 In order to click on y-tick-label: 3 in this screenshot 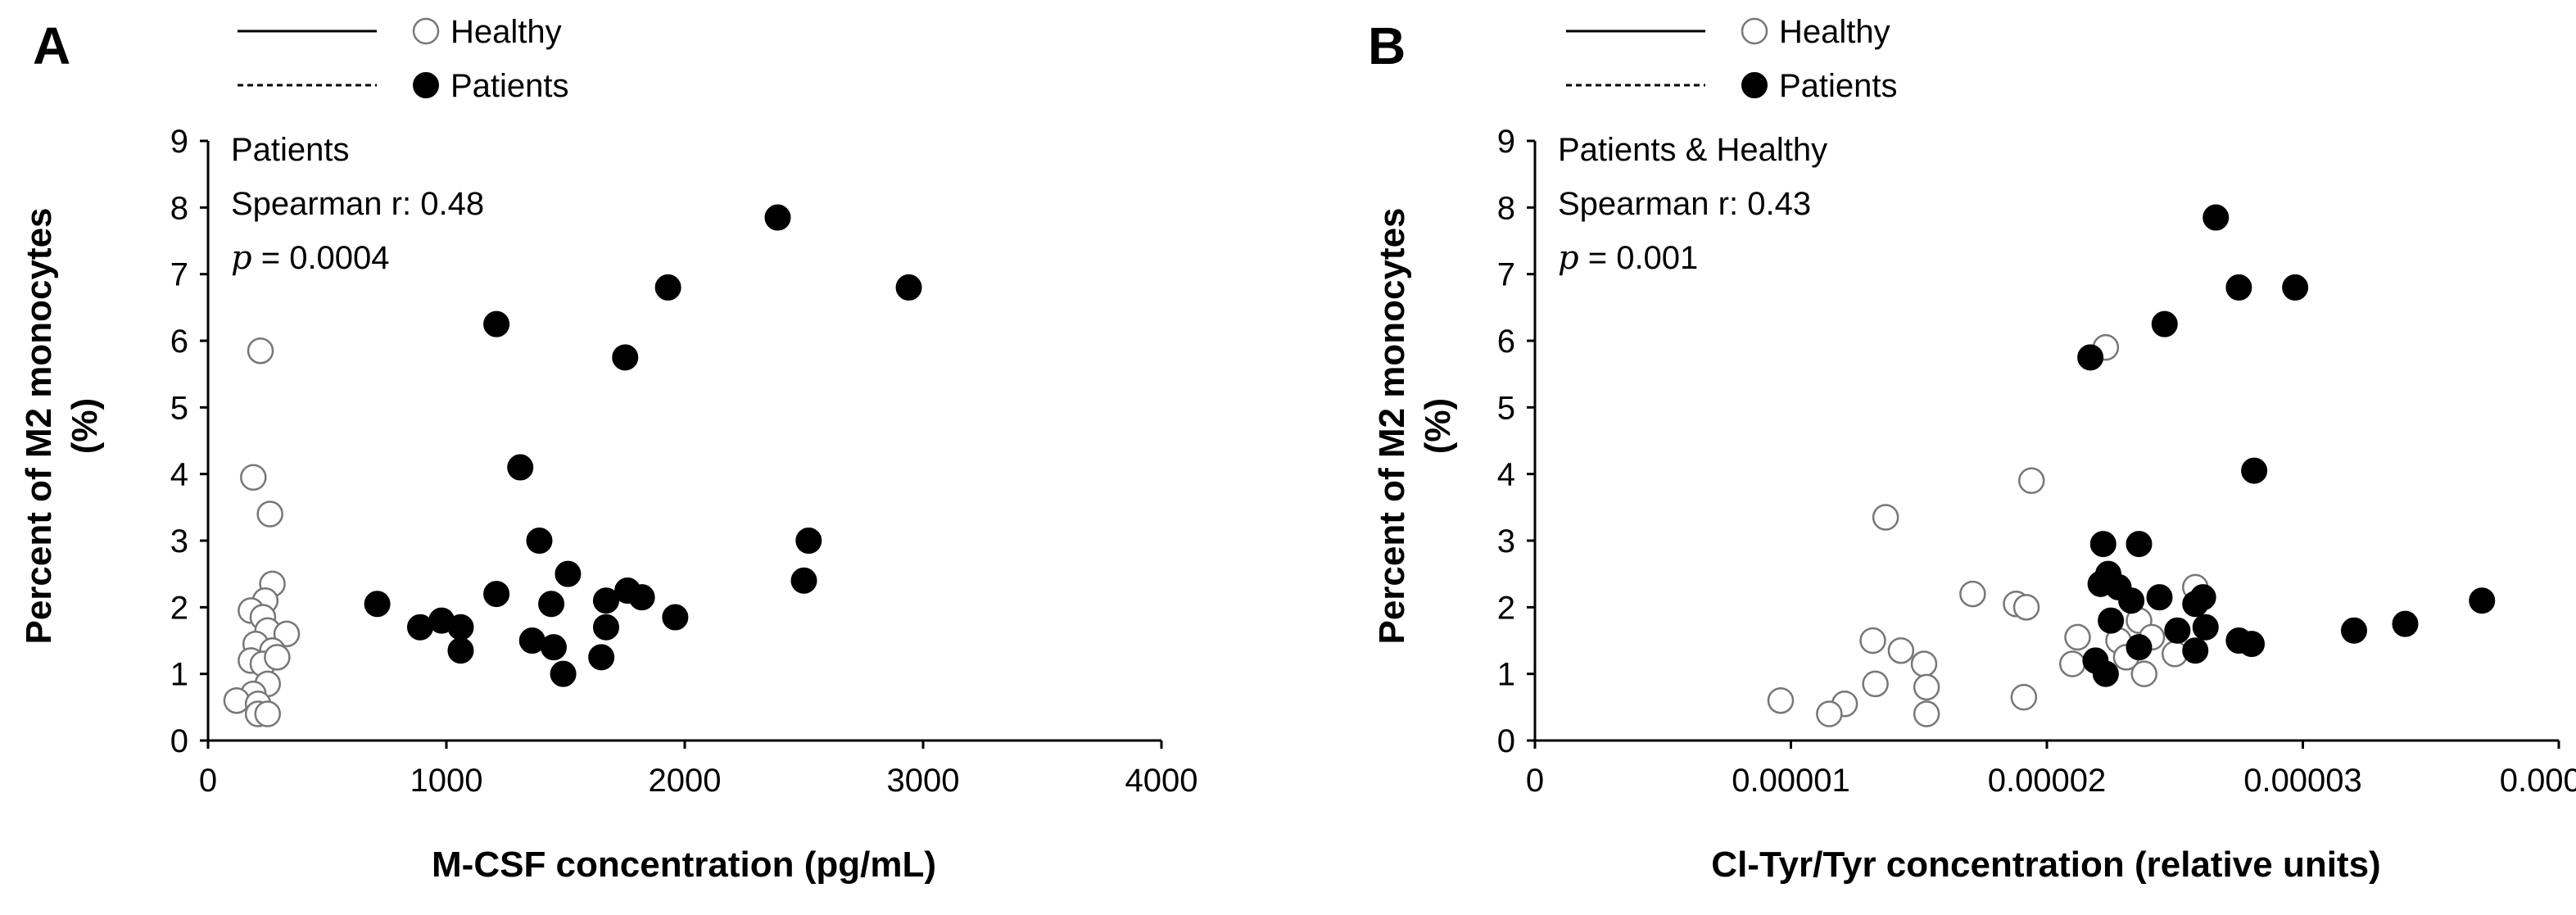, I will do `click(179, 541)`.